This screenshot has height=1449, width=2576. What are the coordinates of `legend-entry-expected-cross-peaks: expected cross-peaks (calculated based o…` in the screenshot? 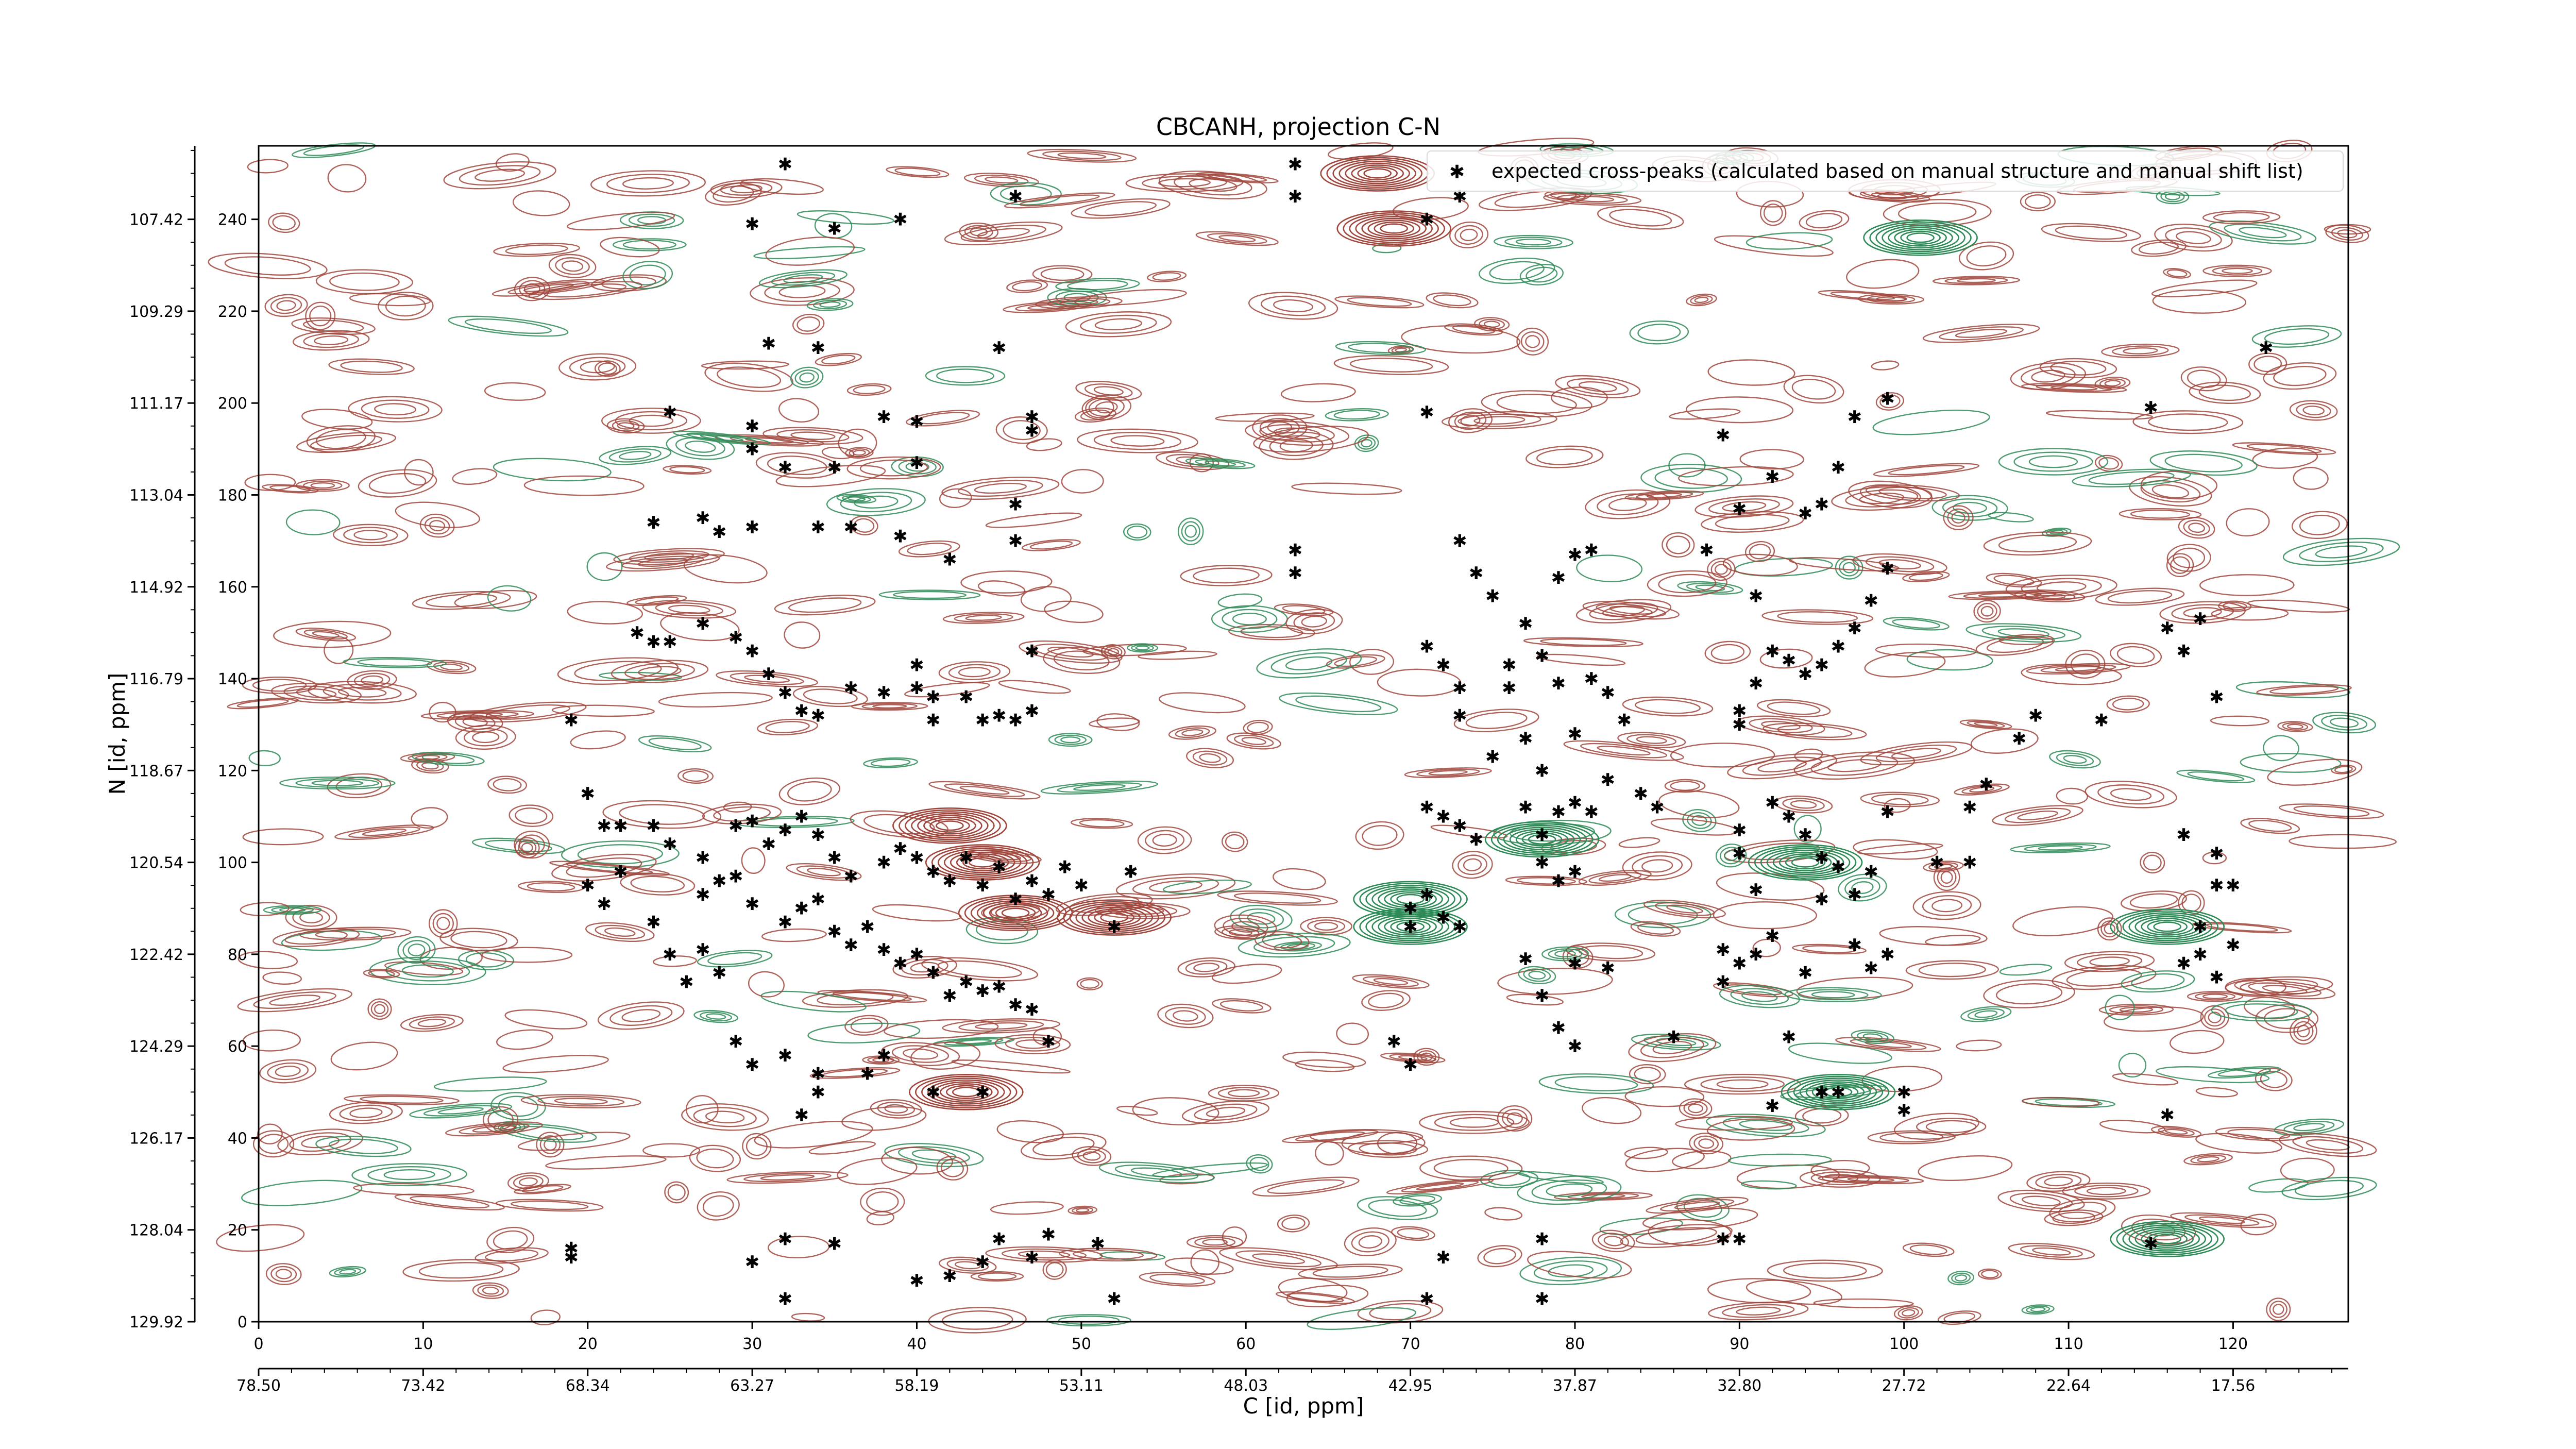 It's located at (1897, 171).